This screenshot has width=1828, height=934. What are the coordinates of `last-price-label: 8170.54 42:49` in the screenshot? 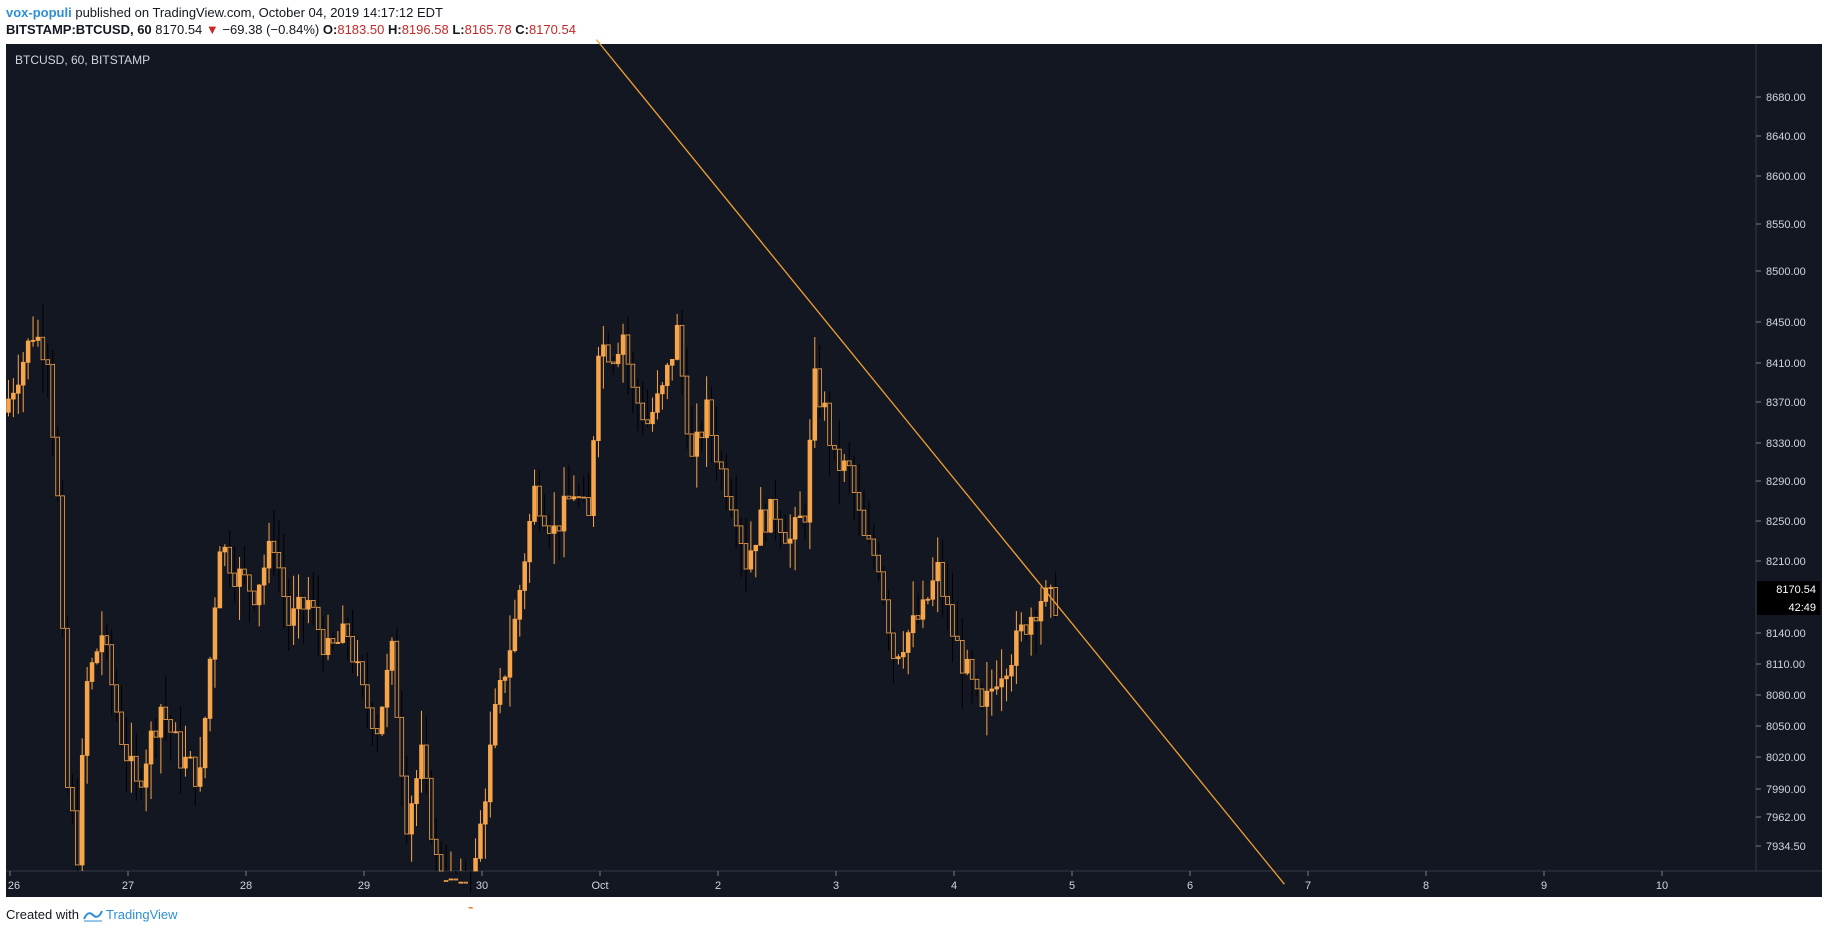 It's located at (1788, 598).